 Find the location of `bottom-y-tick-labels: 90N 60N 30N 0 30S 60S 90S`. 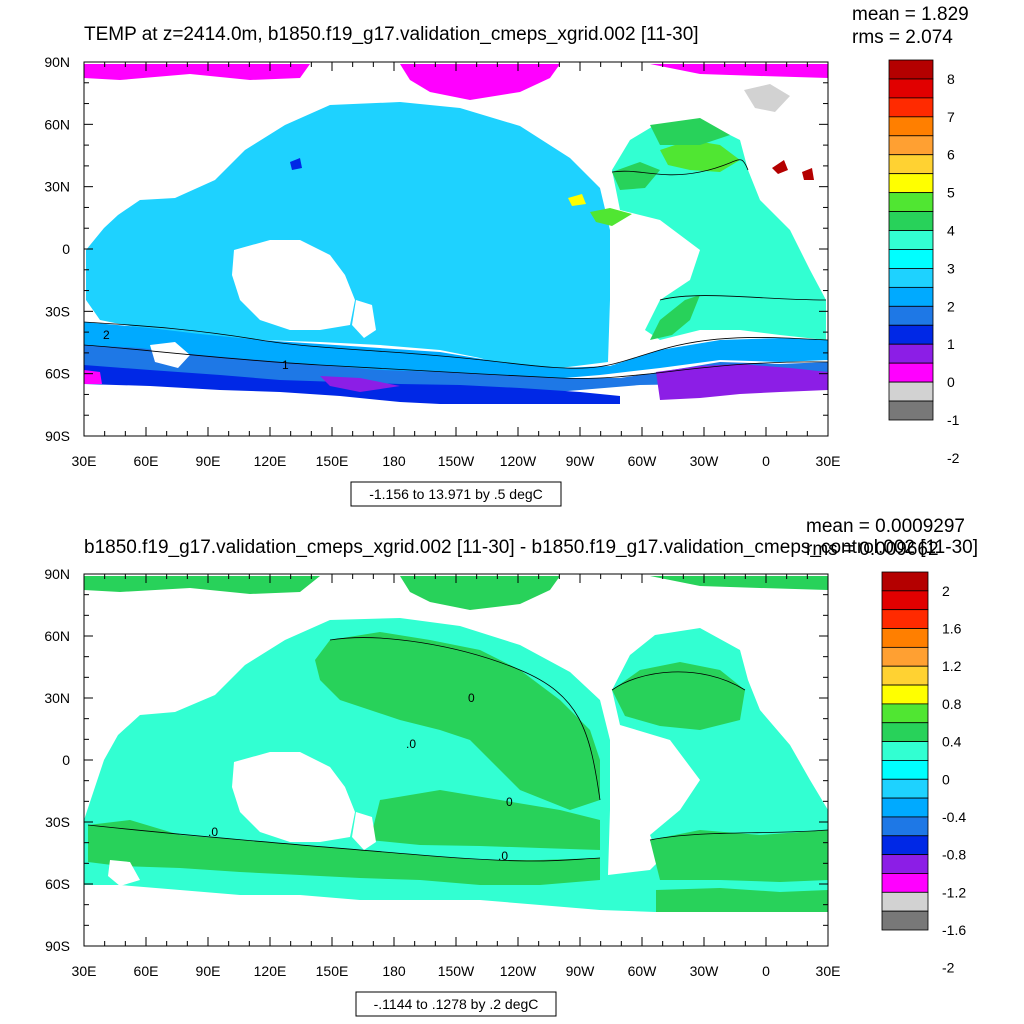

bottom-y-tick-labels: 90N 60N 30N 0 30S 60S 90S is located at coordinates (57, 760).